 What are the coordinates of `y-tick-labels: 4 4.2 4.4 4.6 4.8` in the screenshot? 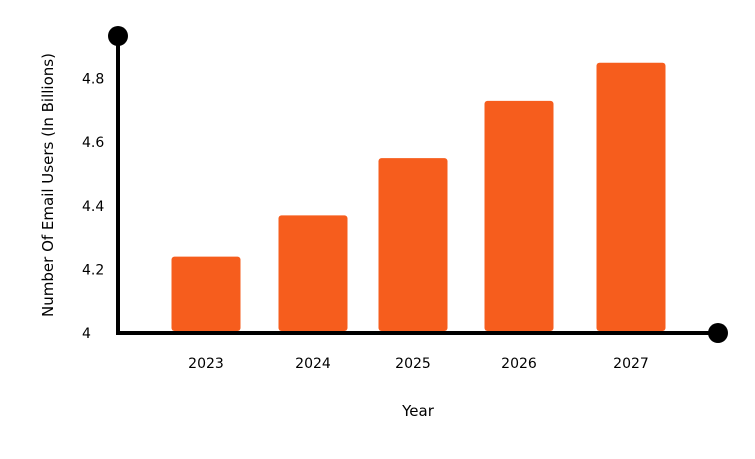 It's located at (93, 207).